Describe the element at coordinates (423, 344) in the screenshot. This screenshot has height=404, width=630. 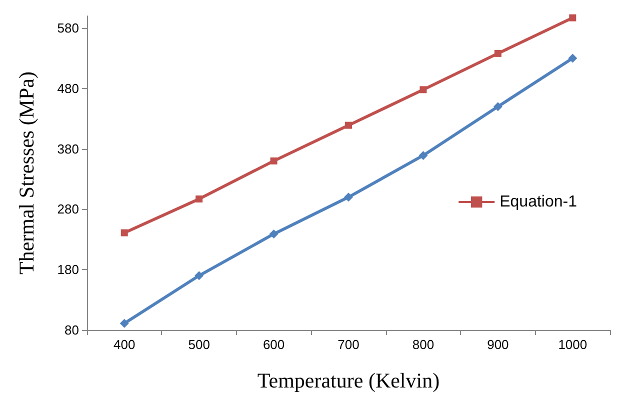
I see `x-tick-label: 800` at that location.